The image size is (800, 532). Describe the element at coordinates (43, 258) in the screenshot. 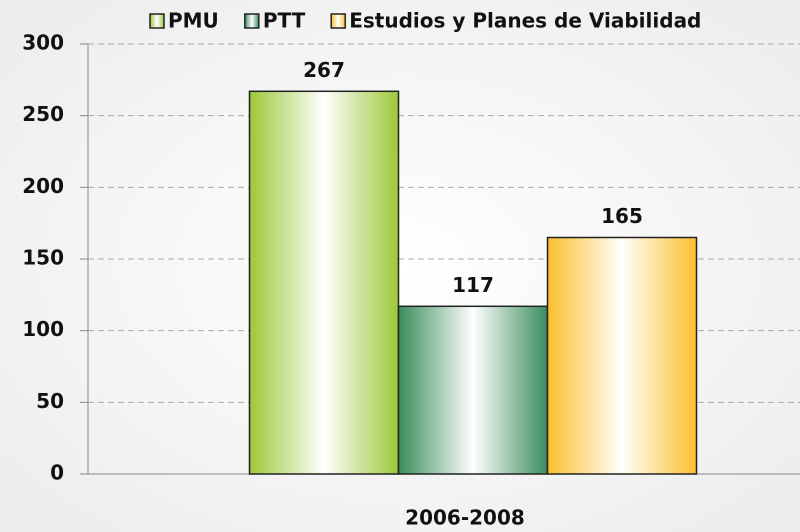

I see `y-tick-label: 150` at that location.